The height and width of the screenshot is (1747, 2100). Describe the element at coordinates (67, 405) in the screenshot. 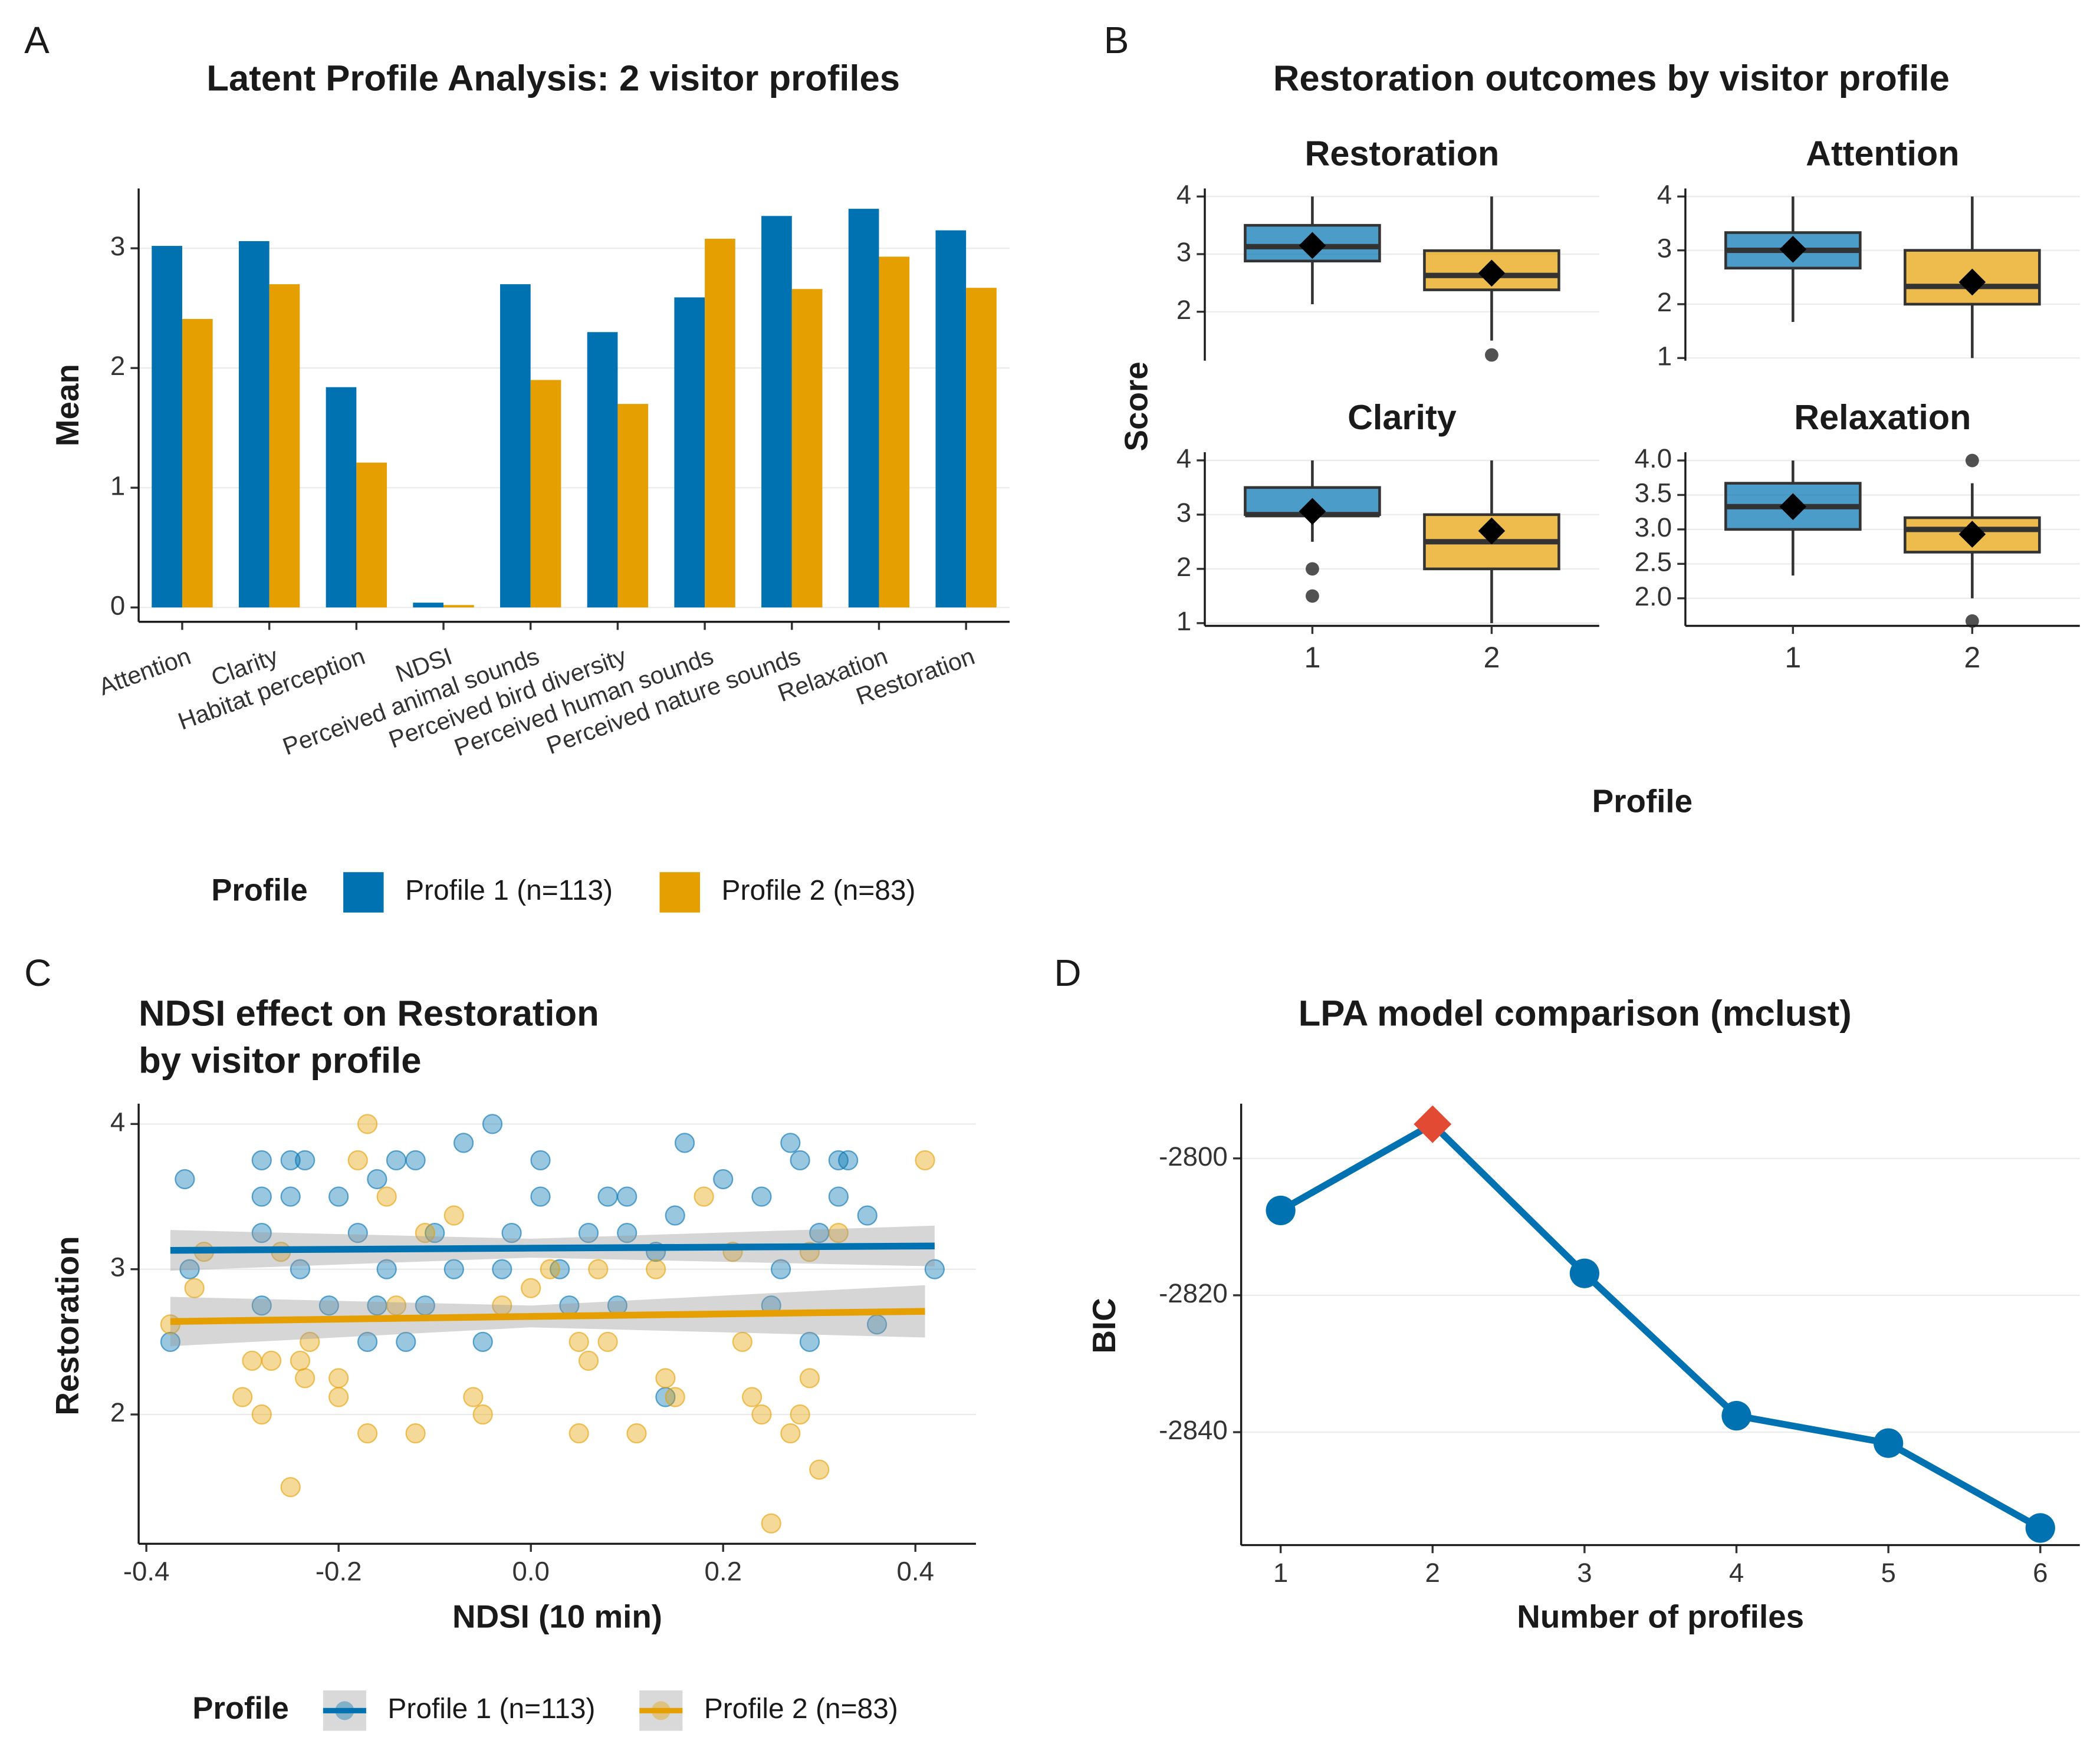

I see `y-axis-title: Mean` at that location.